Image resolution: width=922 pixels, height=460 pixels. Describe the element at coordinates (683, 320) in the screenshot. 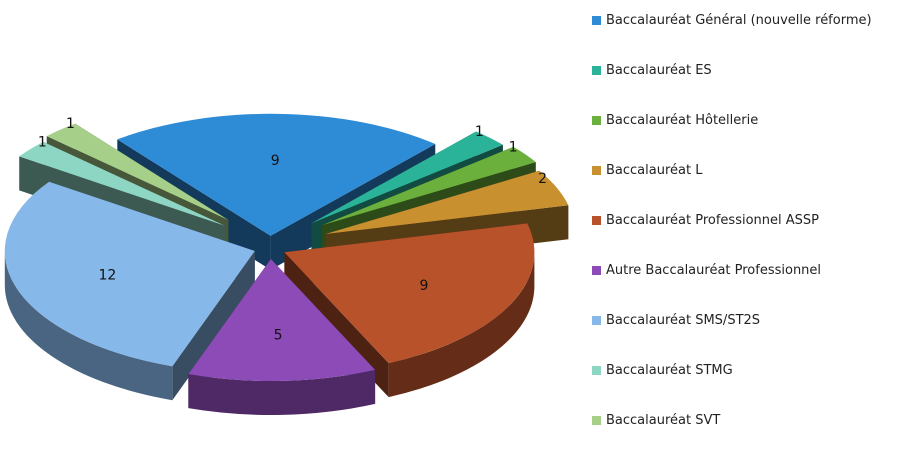

I see `legend-label: Baccalauréat SMS/ST2S` at that location.